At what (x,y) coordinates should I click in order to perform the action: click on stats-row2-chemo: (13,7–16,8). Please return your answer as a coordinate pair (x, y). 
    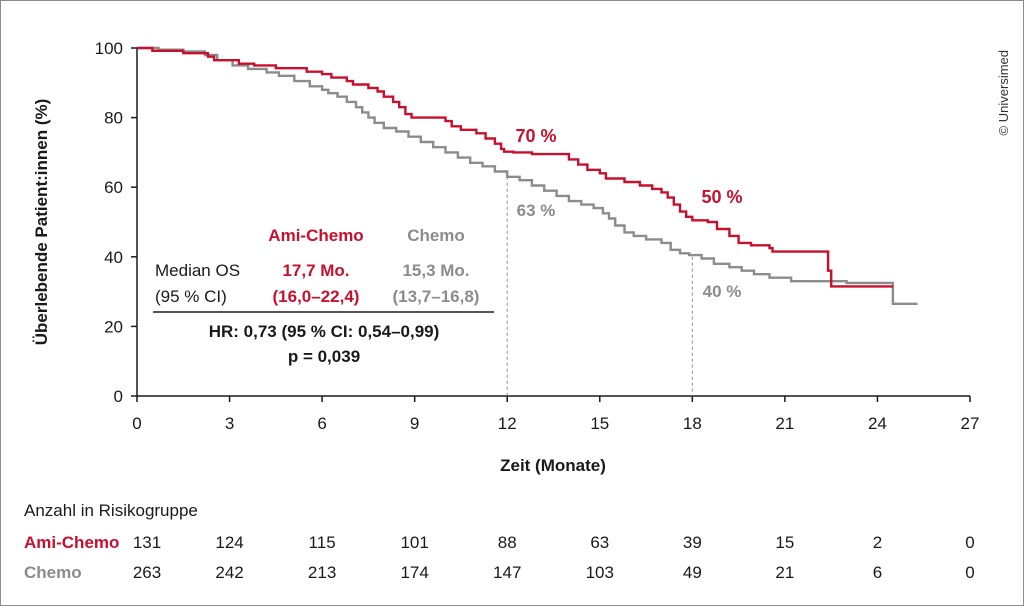
    Looking at the image, I should click on (436, 296).